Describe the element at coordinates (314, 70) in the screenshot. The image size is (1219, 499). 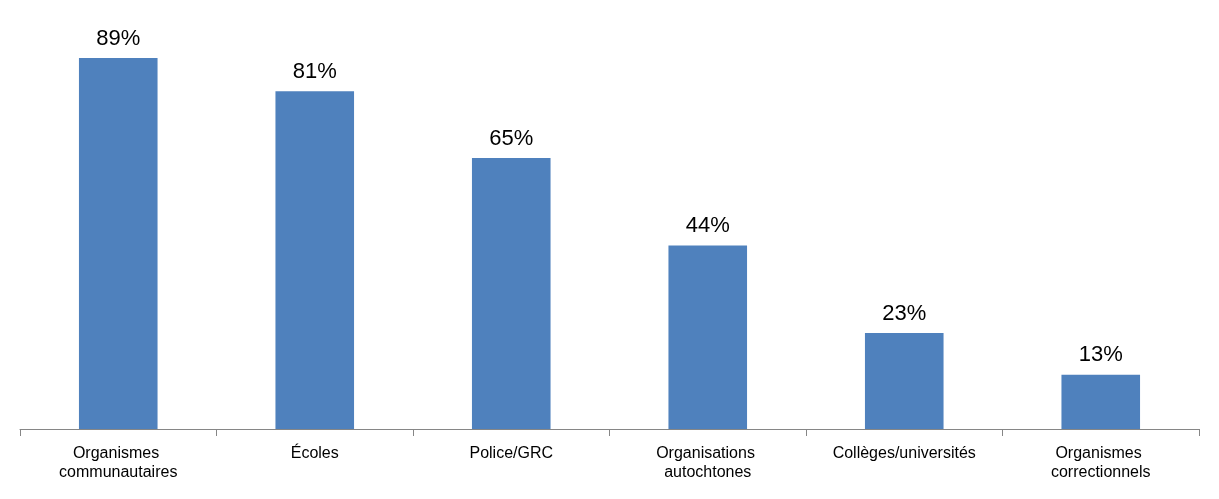
I see `data-label: 81%` at that location.